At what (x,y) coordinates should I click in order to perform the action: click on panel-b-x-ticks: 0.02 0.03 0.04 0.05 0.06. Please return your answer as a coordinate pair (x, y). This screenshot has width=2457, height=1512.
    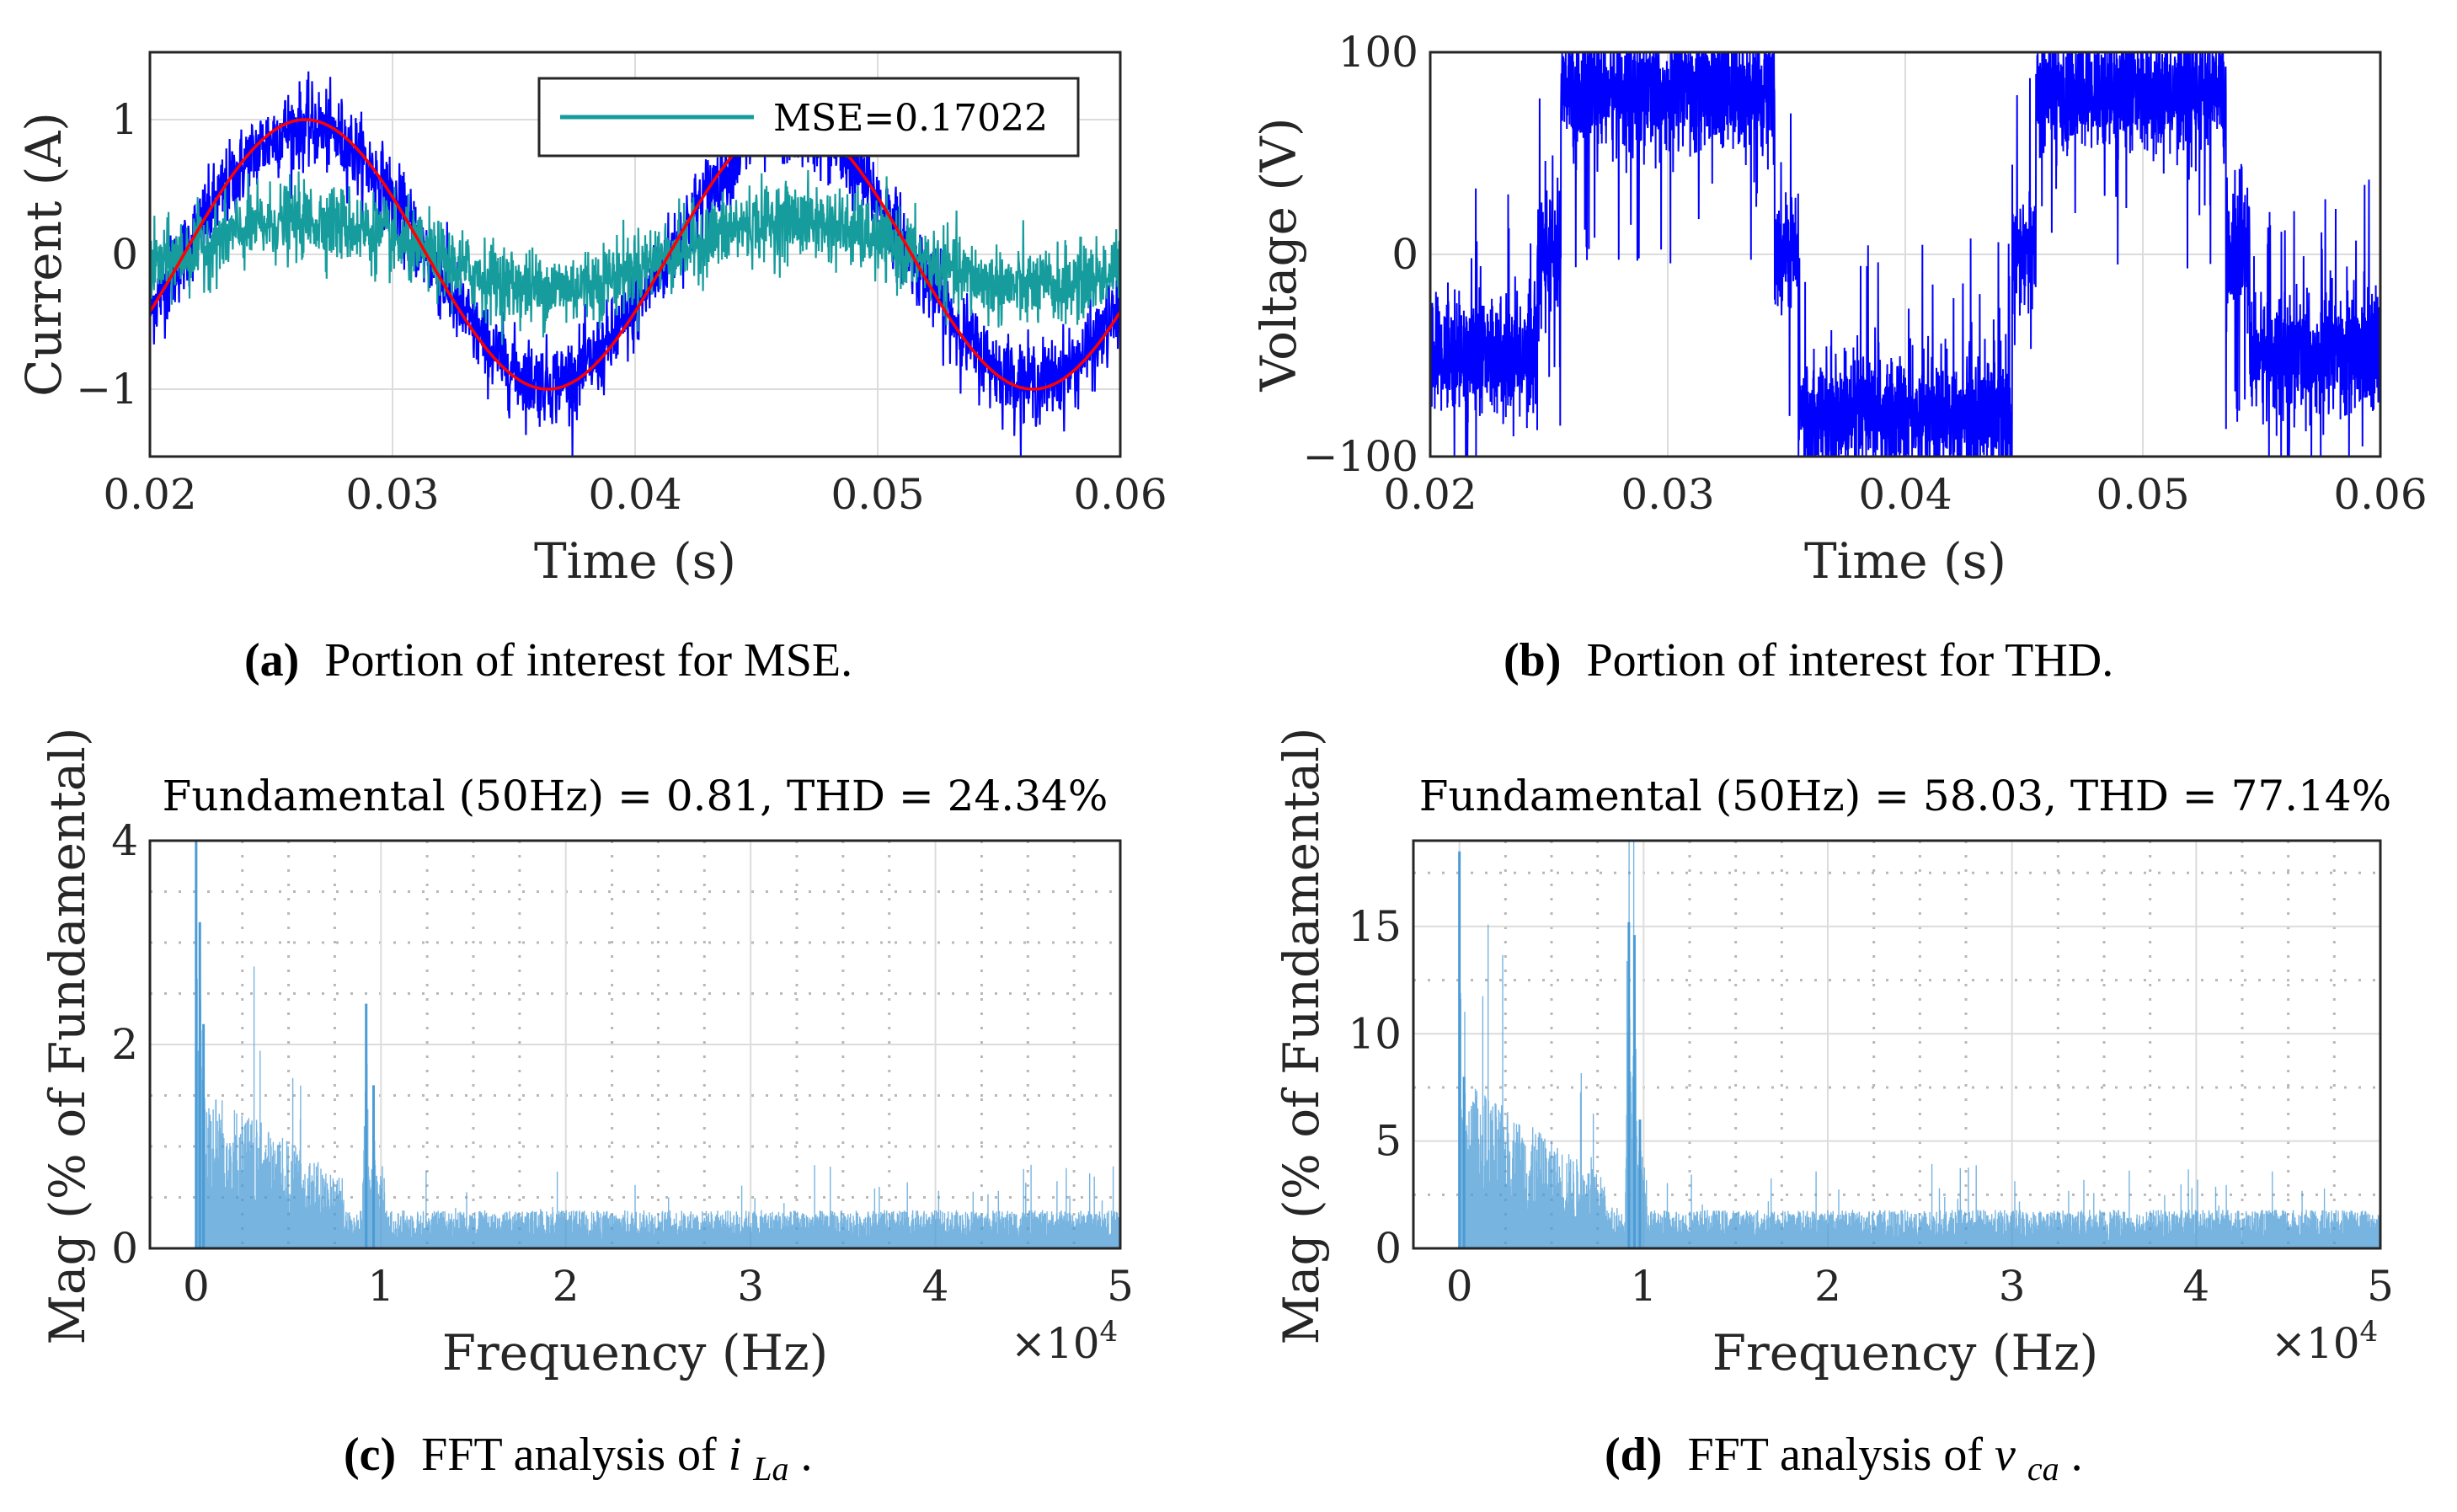
    Looking at the image, I should click on (1905, 494).